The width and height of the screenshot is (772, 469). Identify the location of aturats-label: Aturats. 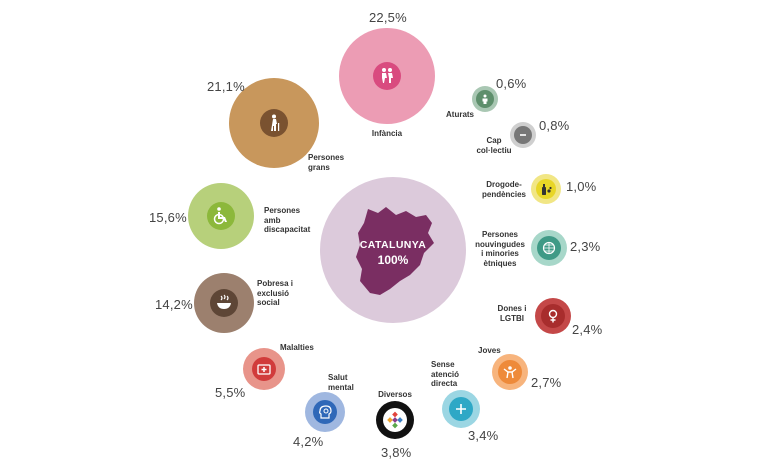
(460, 114).